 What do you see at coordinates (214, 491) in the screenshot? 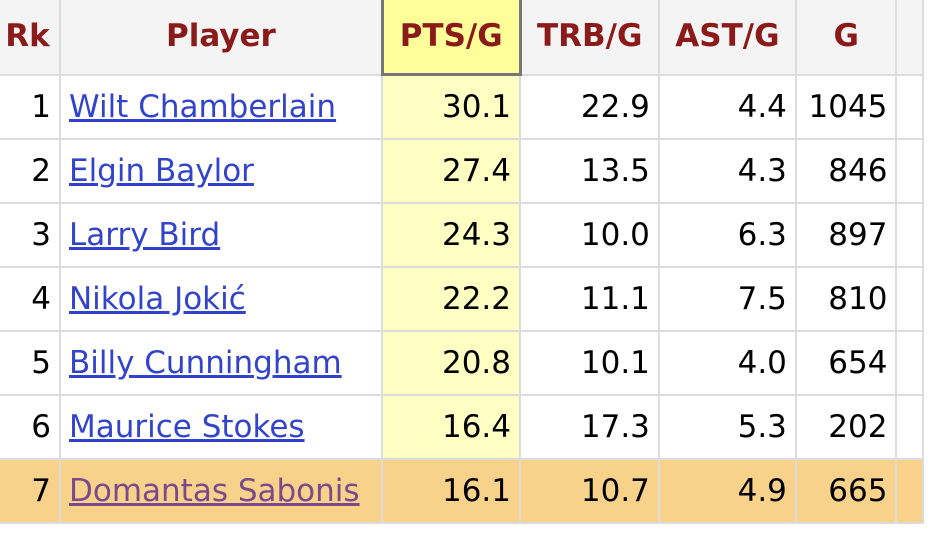
I see `player-link: Domantas Sabonis` at bounding box center [214, 491].